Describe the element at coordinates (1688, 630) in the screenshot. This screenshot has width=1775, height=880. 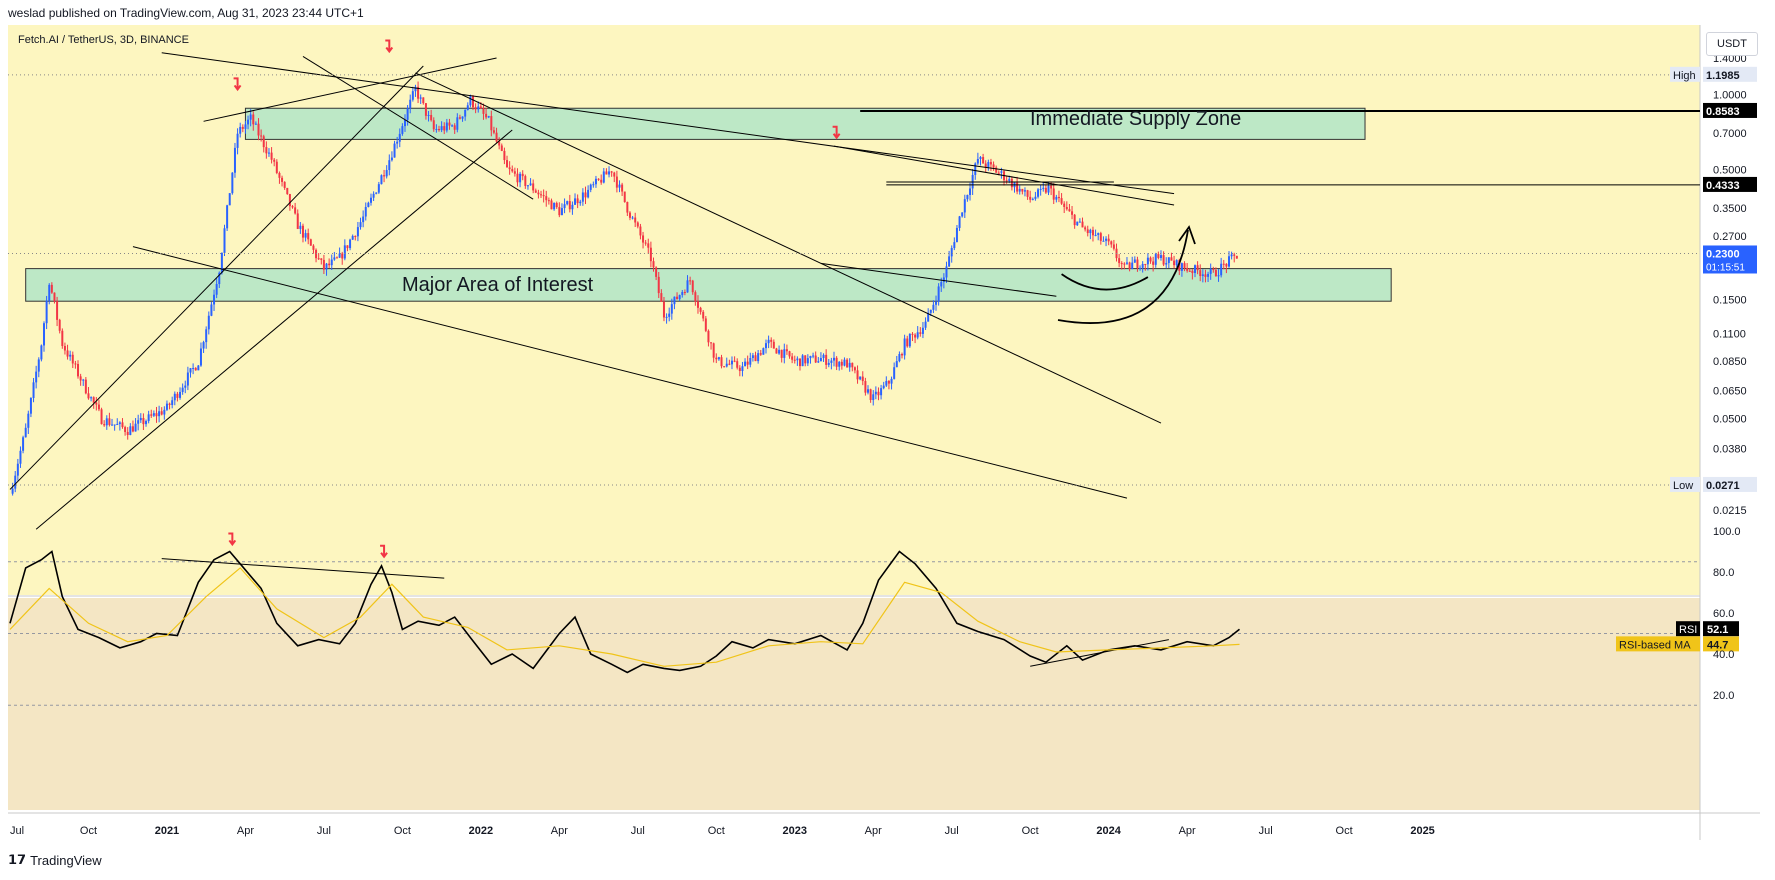
I see `rsi-label-name: RSI` at that location.